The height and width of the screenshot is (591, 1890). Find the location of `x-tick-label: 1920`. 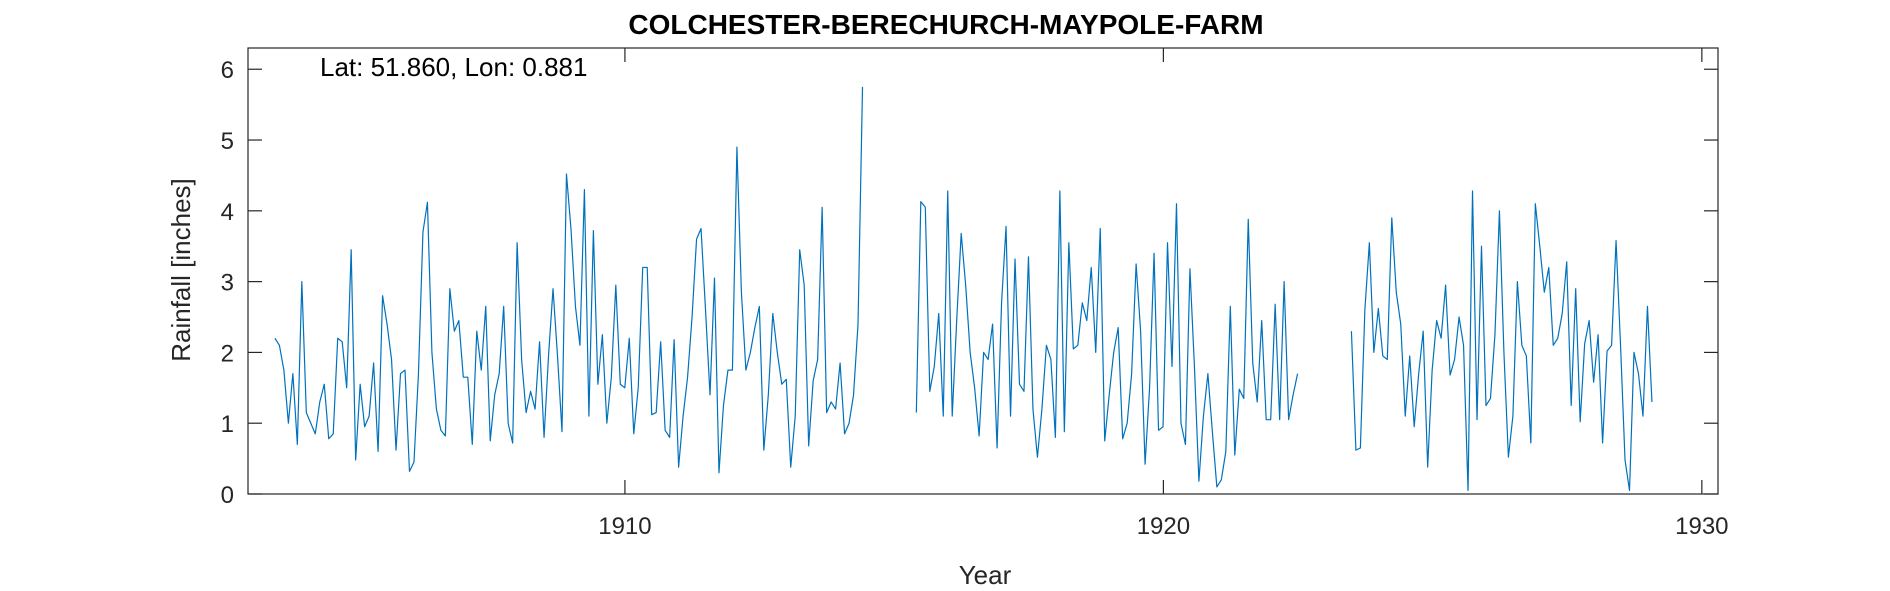

x-tick-label: 1920 is located at coordinates (1163, 526).